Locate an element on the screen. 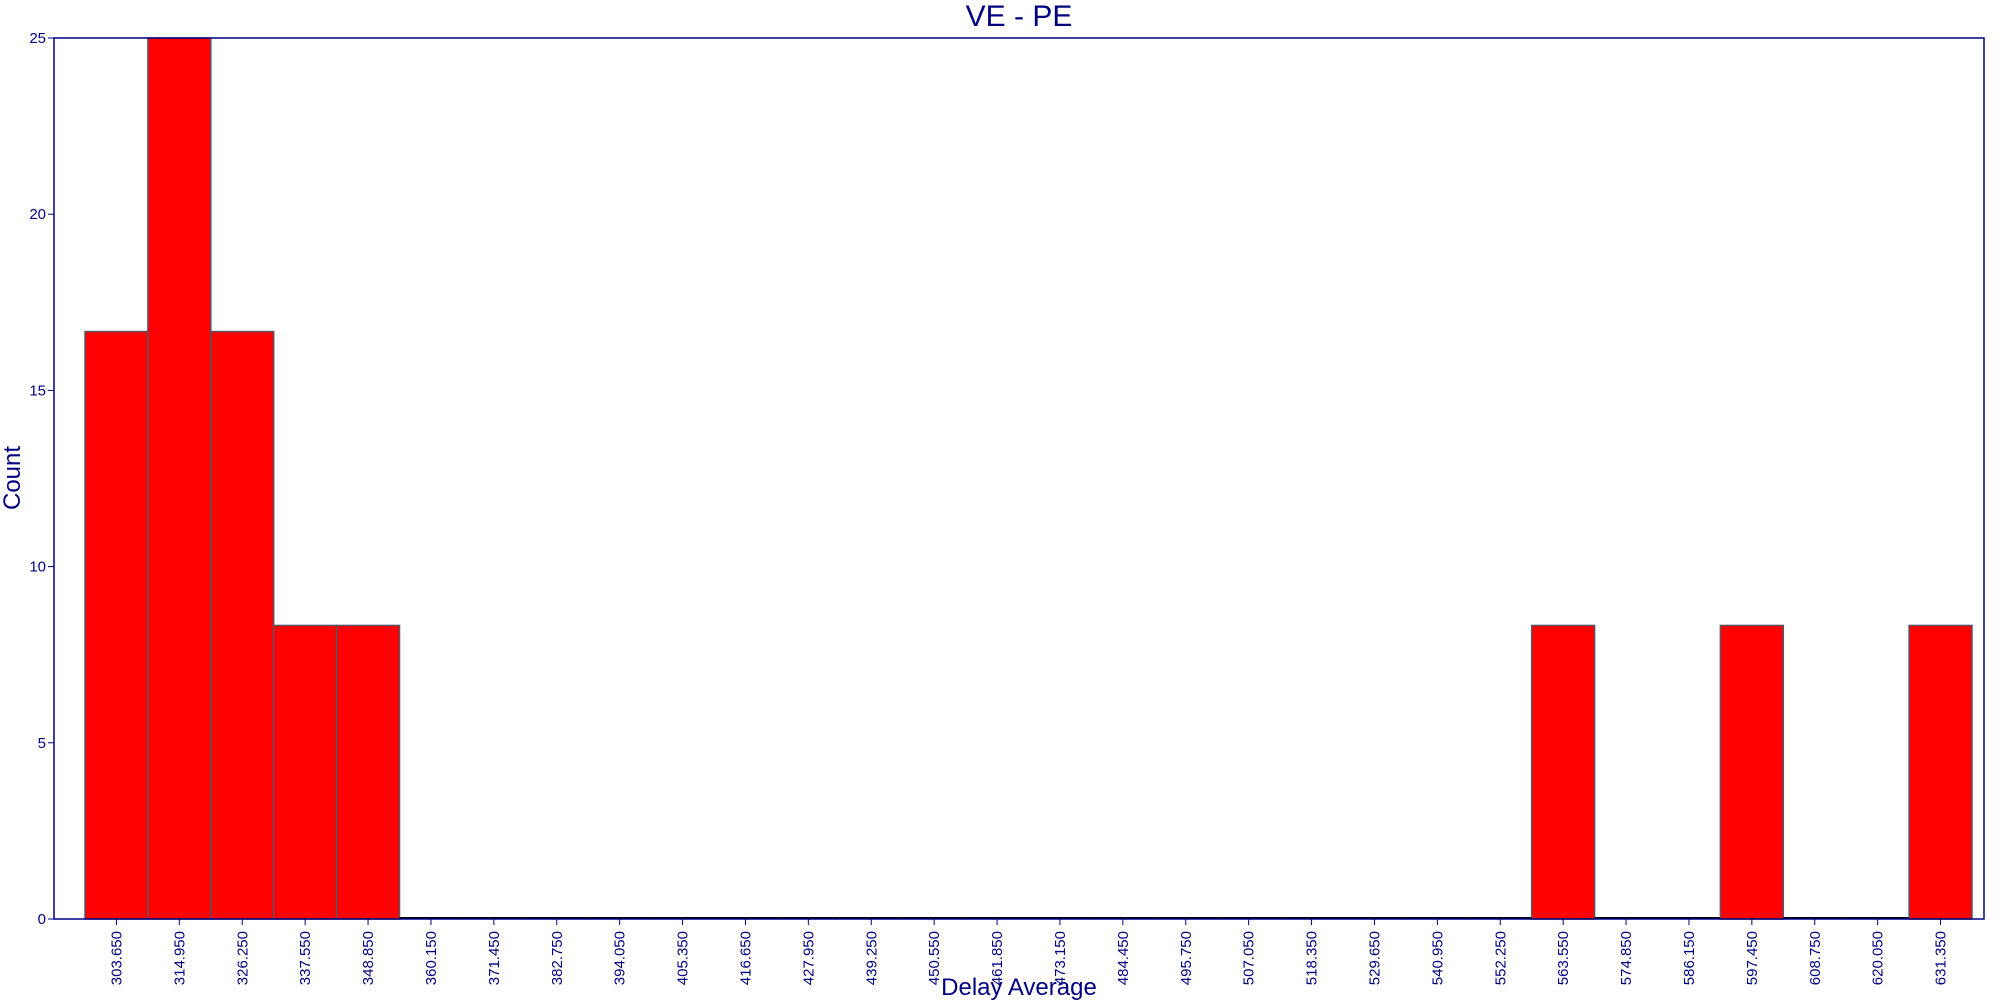 The height and width of the screenshot is (1005, 2000). x-tick-label: 540.950 is located at coordinates (1437, 958).